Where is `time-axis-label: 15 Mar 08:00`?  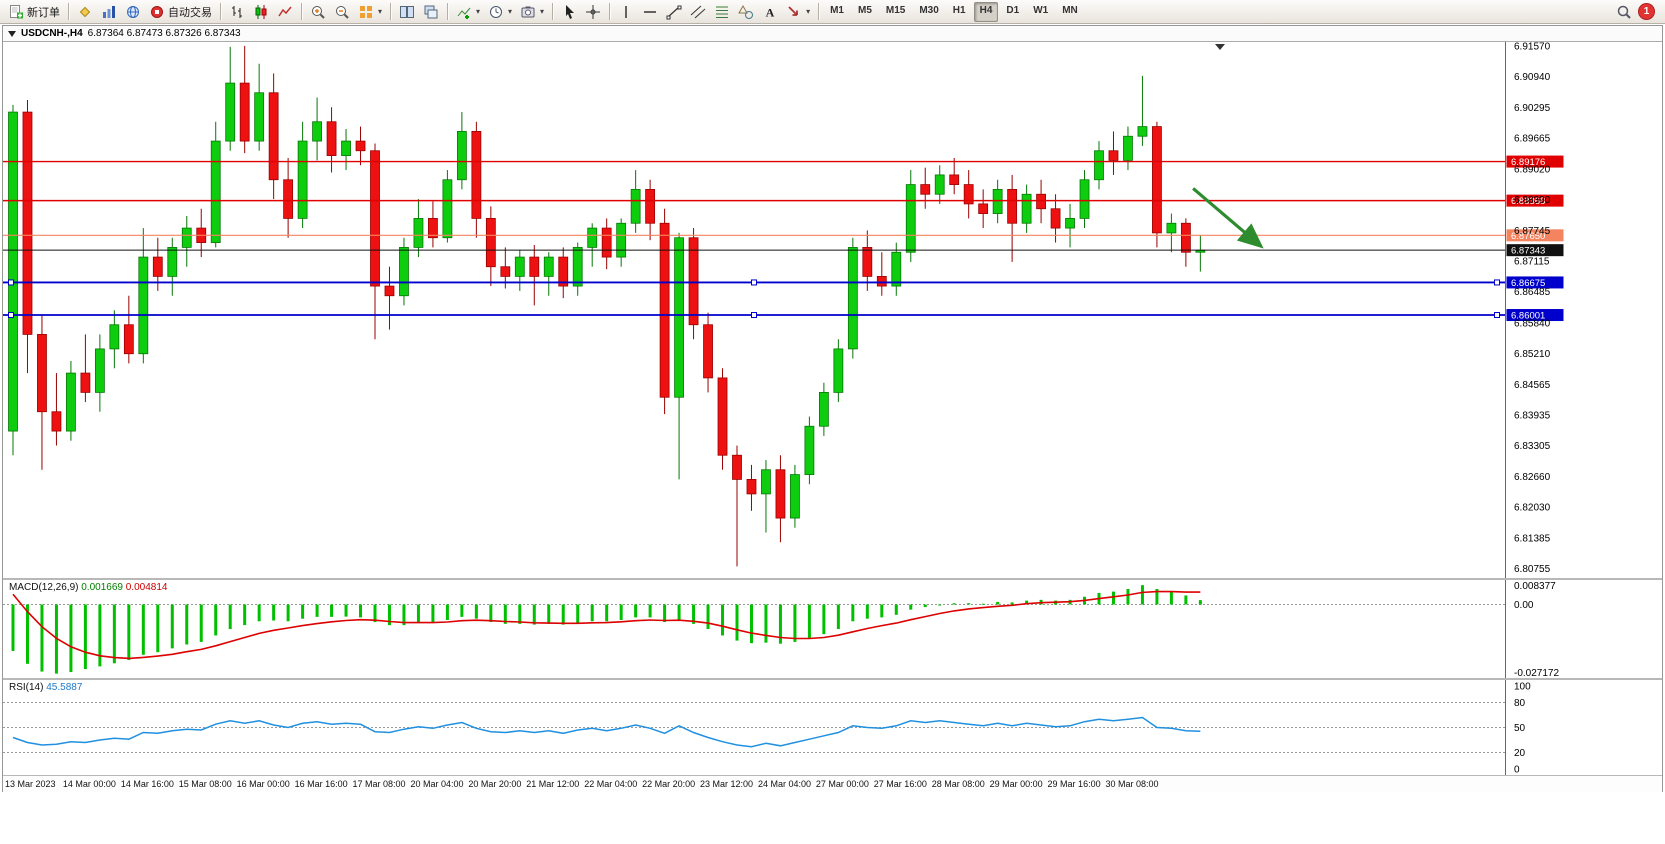 time-axis-label: 15 Mar 08:00 is located at coordinates (205, 784).